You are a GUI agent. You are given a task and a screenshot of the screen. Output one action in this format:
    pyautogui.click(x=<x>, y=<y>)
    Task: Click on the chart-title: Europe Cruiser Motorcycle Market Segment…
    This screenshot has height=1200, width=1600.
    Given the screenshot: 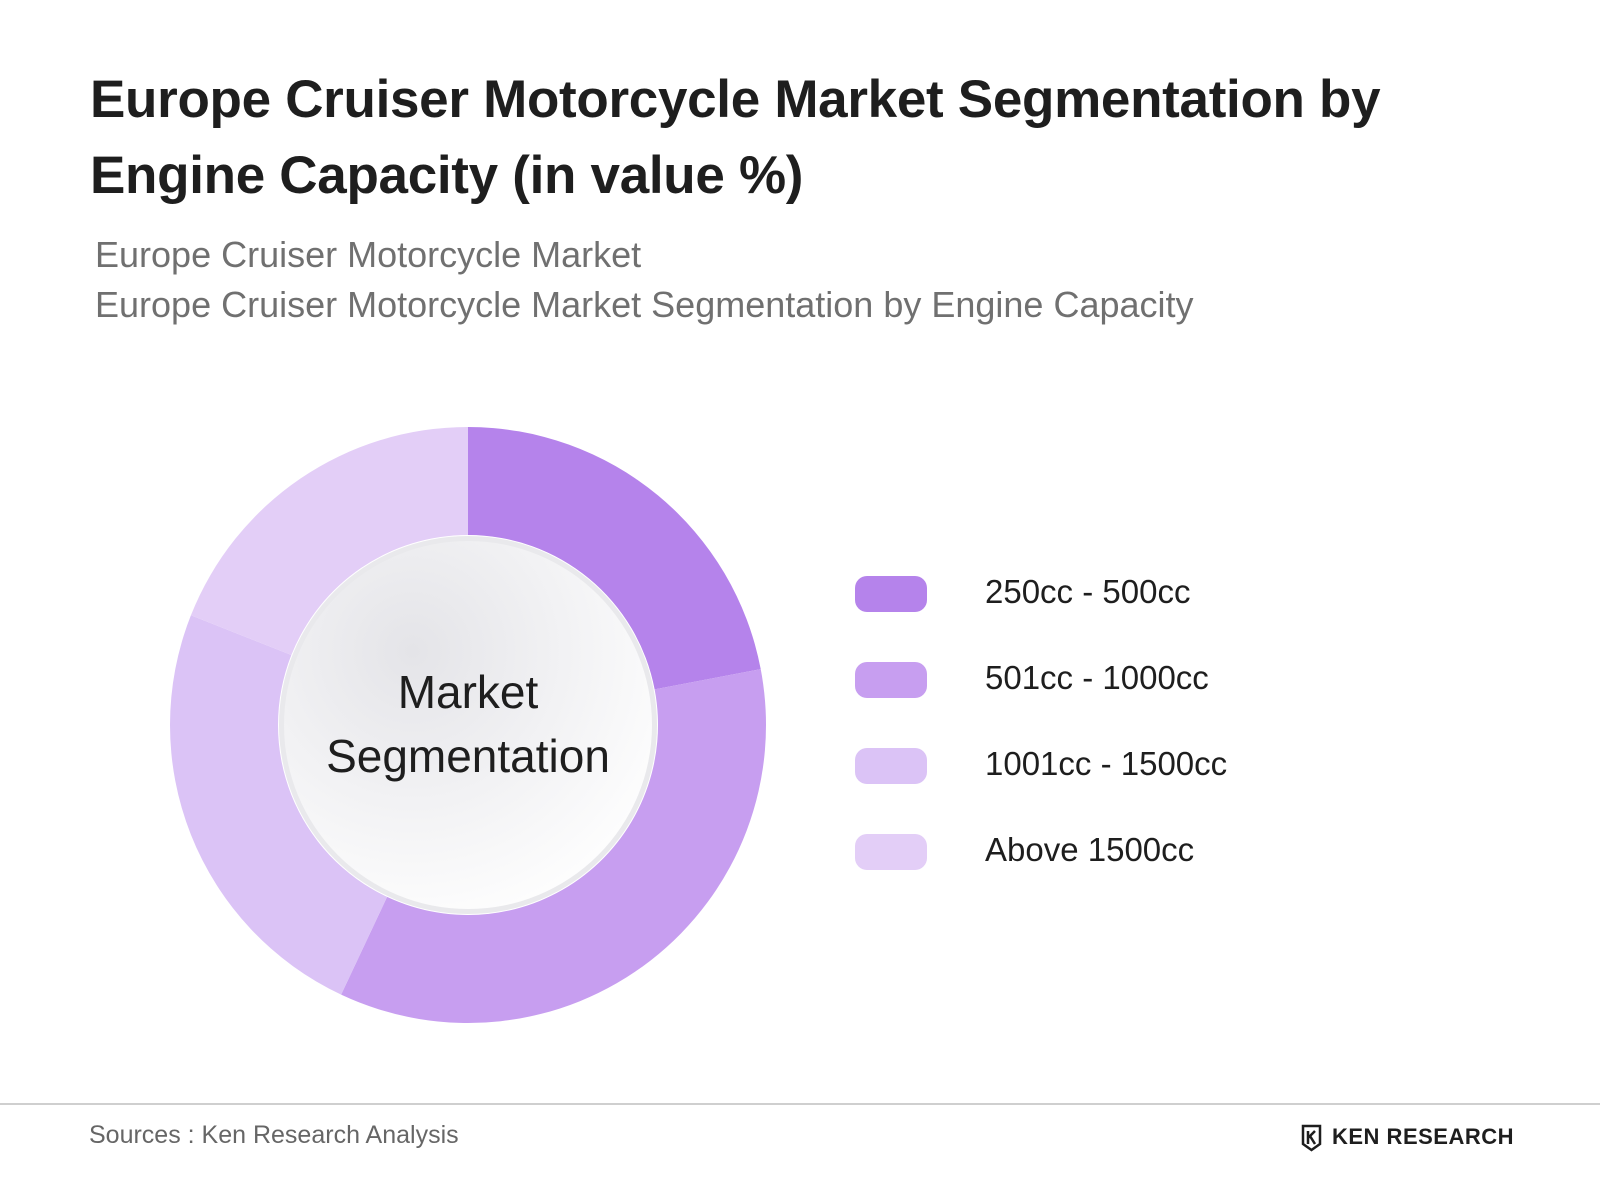 What is the action you would take?
    pyautogui.click(x=735, y=137)
    